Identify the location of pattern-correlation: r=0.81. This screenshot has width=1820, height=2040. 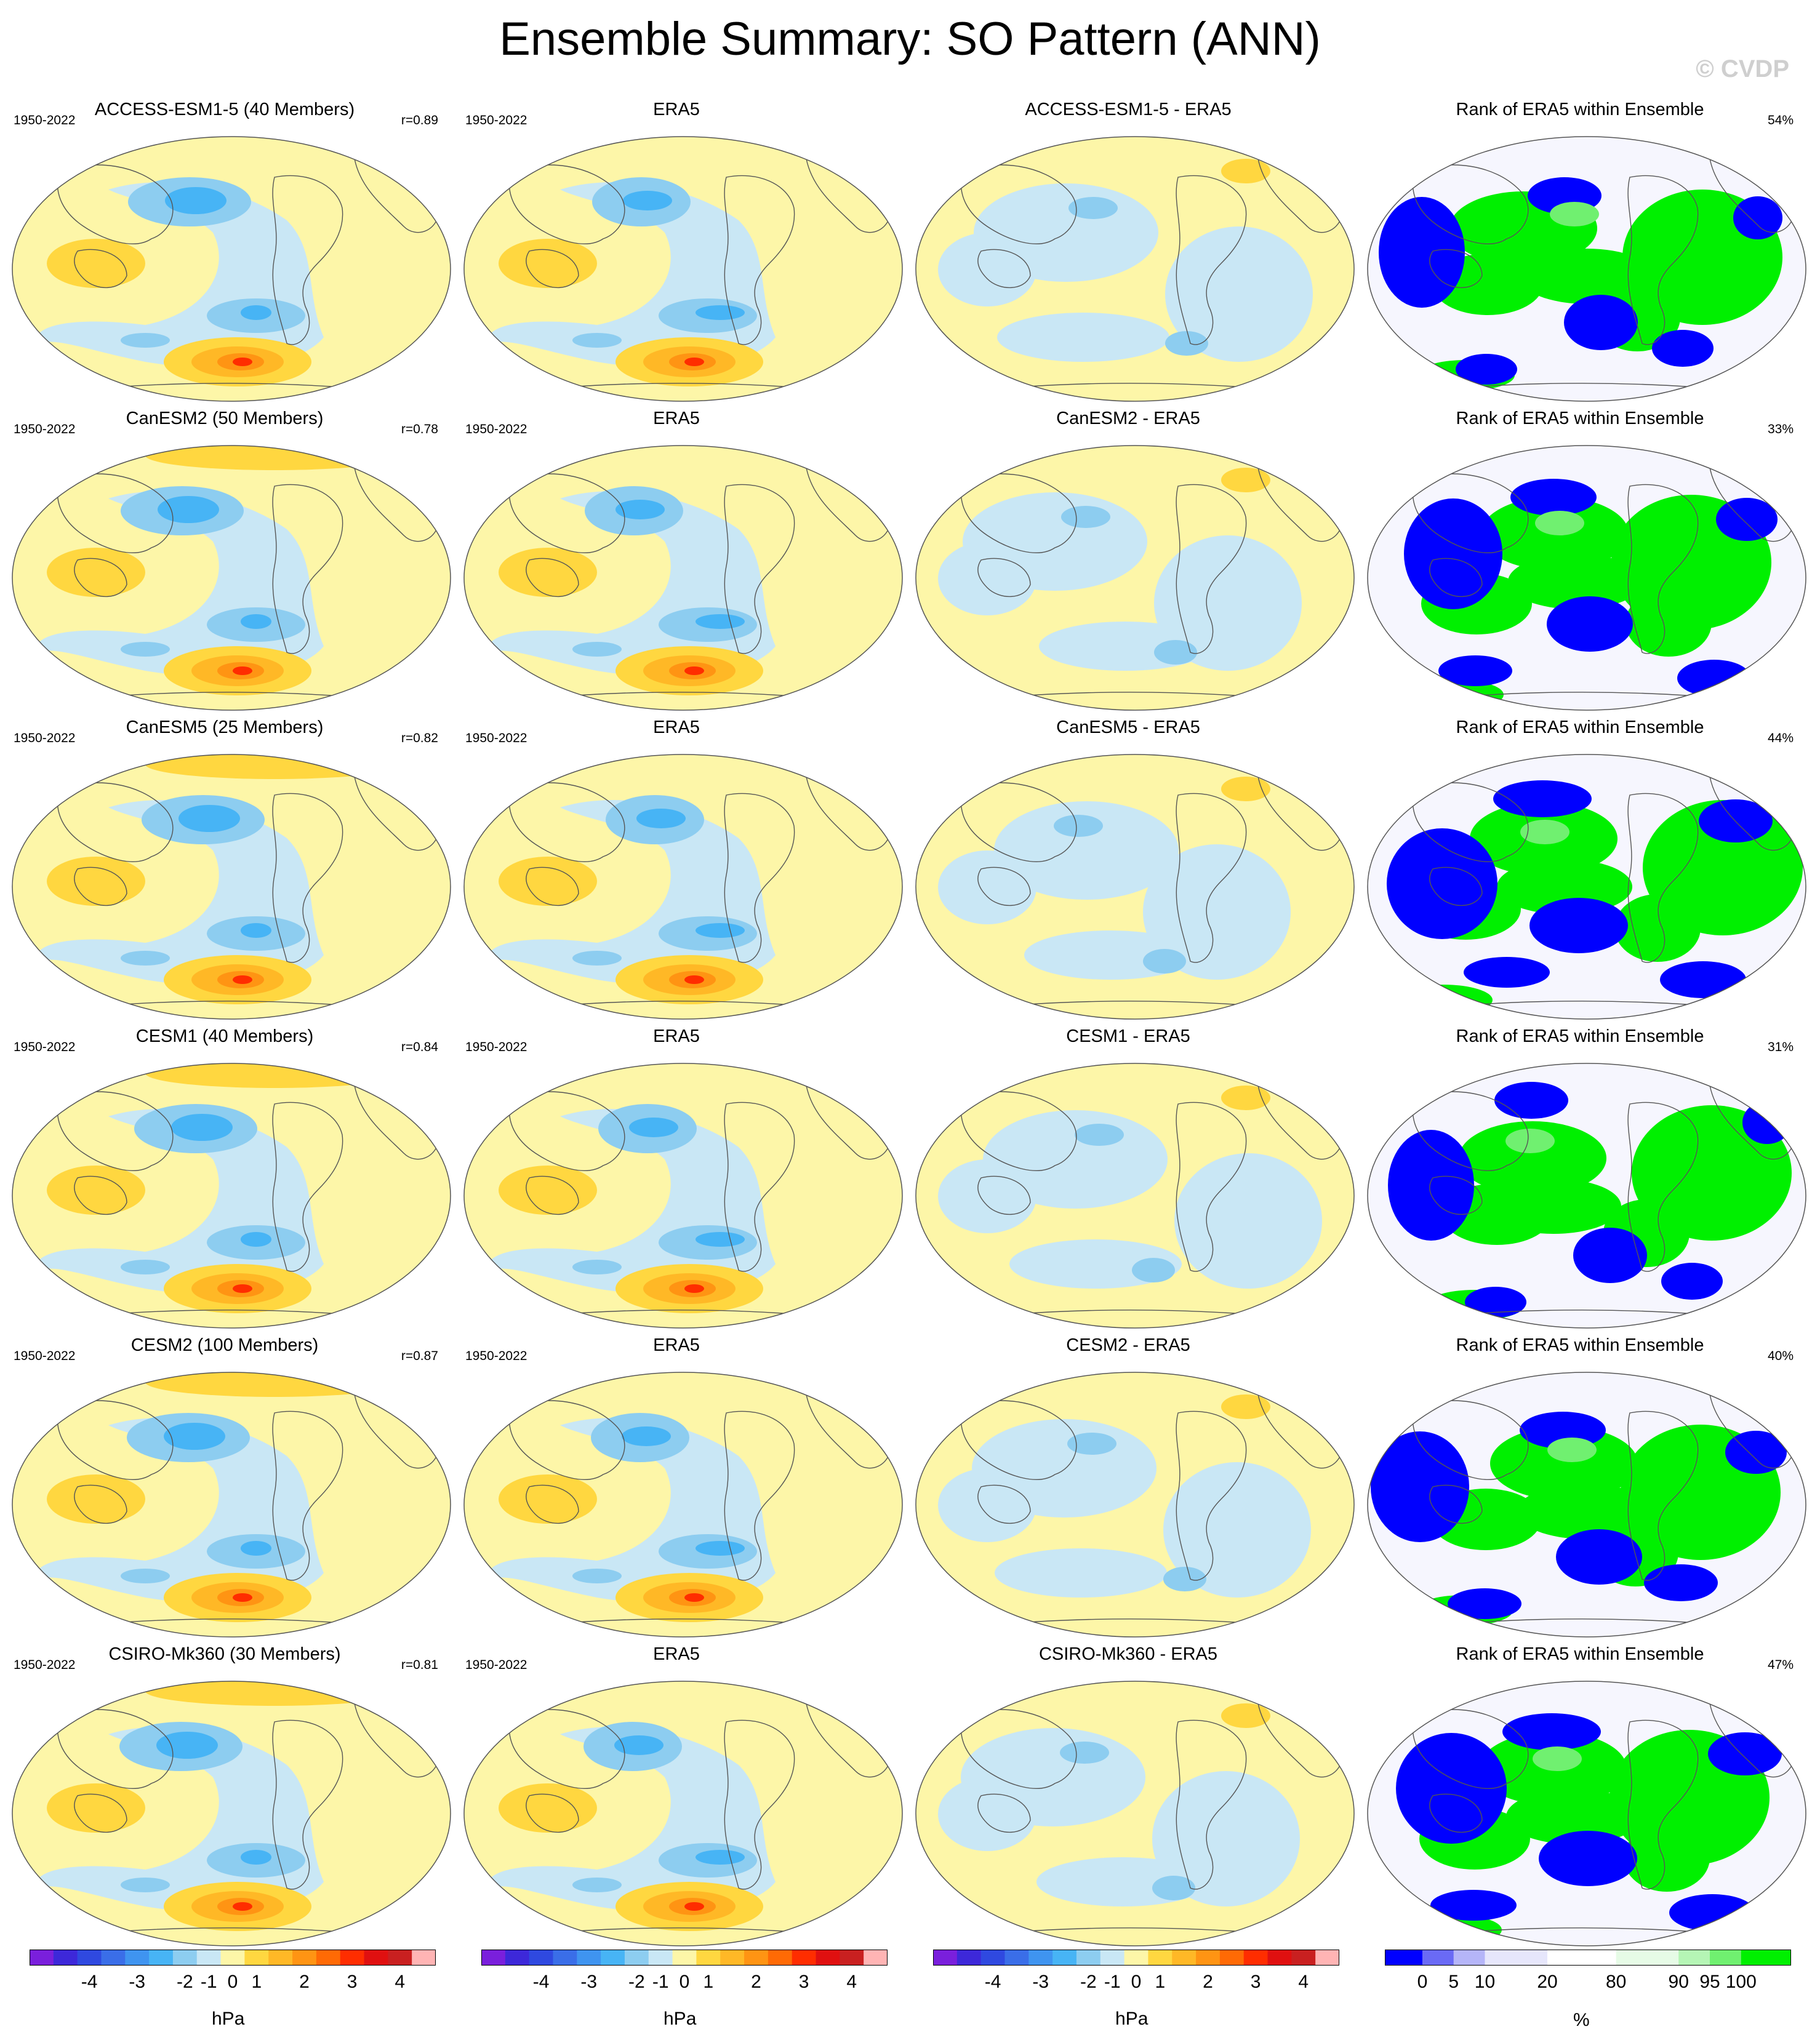
(419, 1665).